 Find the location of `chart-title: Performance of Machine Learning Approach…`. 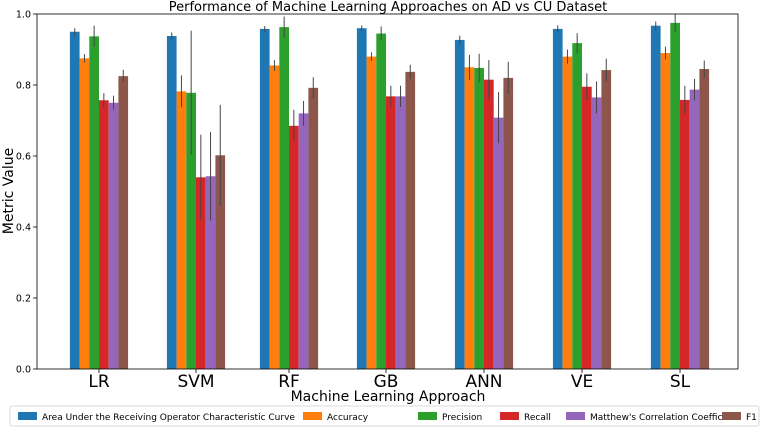

chart-title: Performance of Machine Learning Approach… is located at coordinates (388, 7).